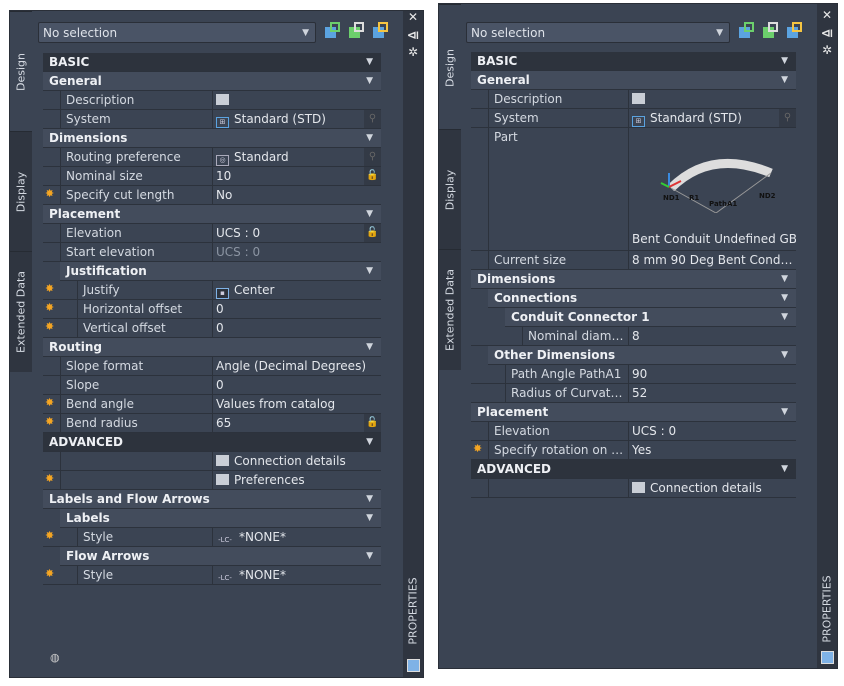  I want to click on property-value: Preferences, so click(297, 480).